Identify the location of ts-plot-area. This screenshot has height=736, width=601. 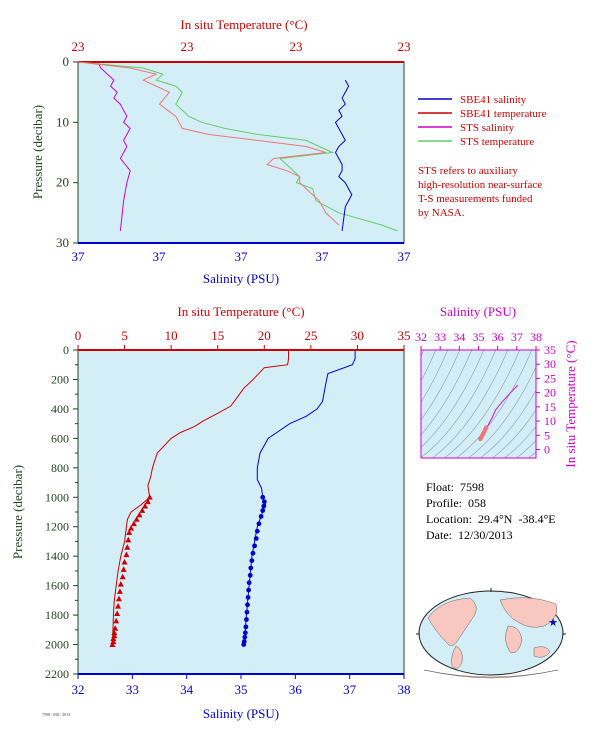
(478, 404).